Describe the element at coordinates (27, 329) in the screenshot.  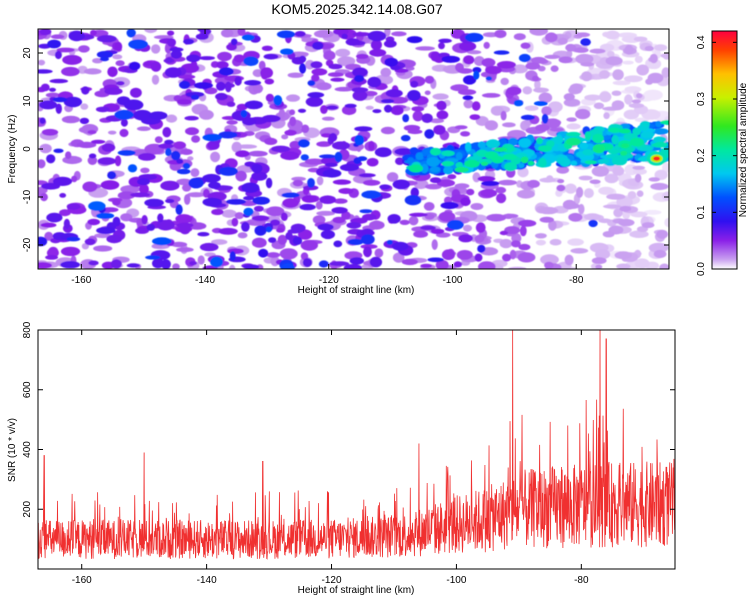
I see `y-tick-label: 800` at that location.